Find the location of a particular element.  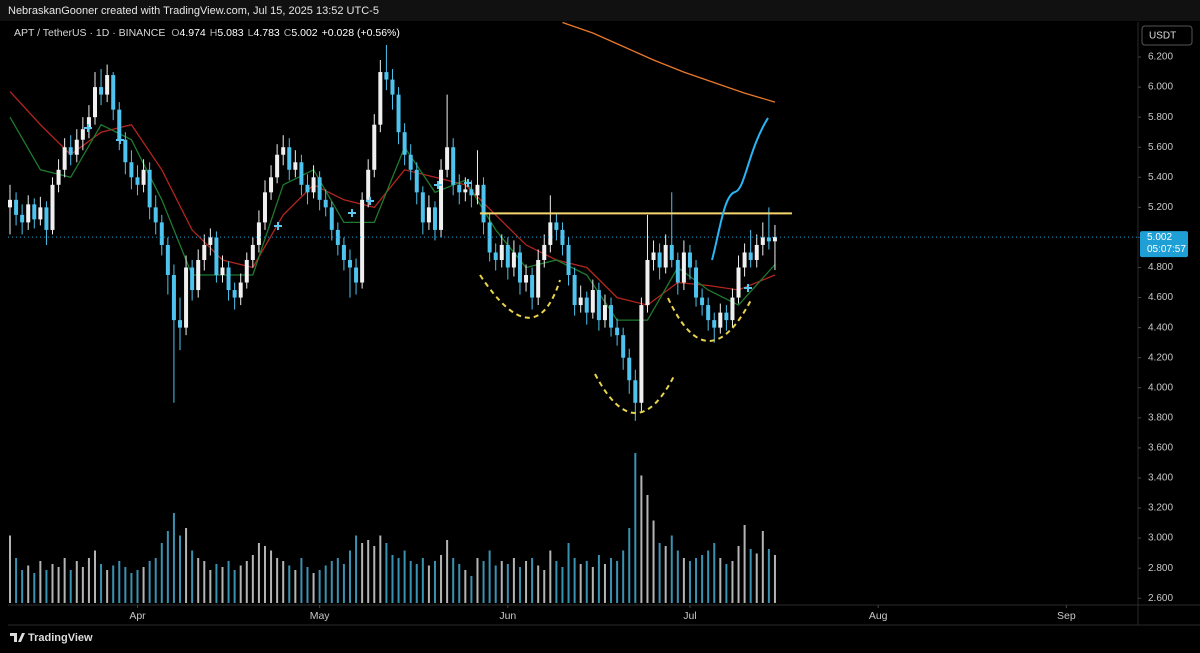

logo is located at coordinates (17, 637).